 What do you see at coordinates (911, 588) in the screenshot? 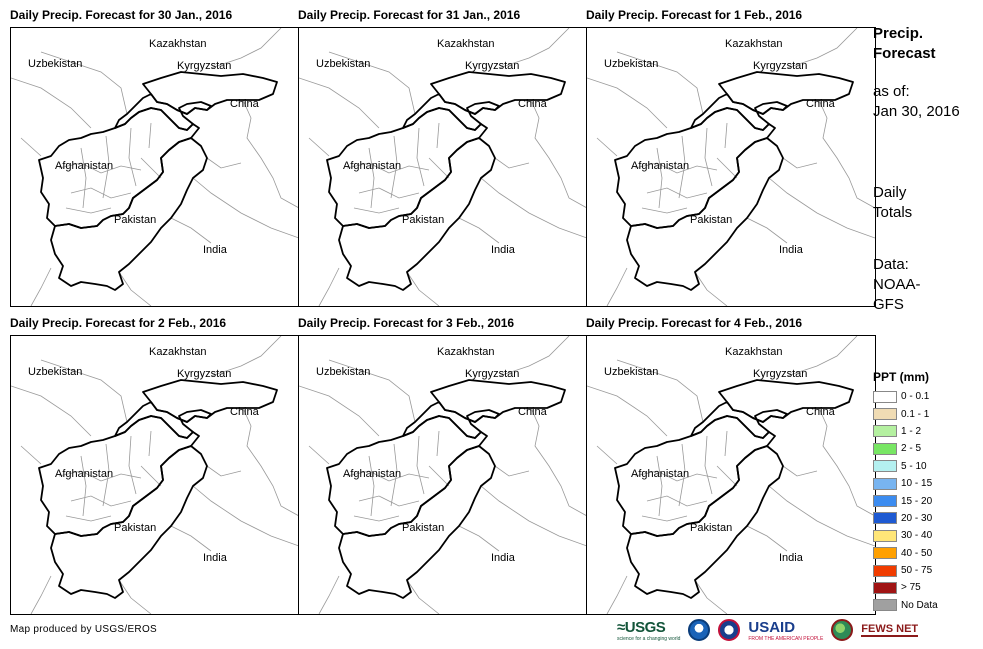
I see `legend-label: > 75` at bounding box center [911, 588].